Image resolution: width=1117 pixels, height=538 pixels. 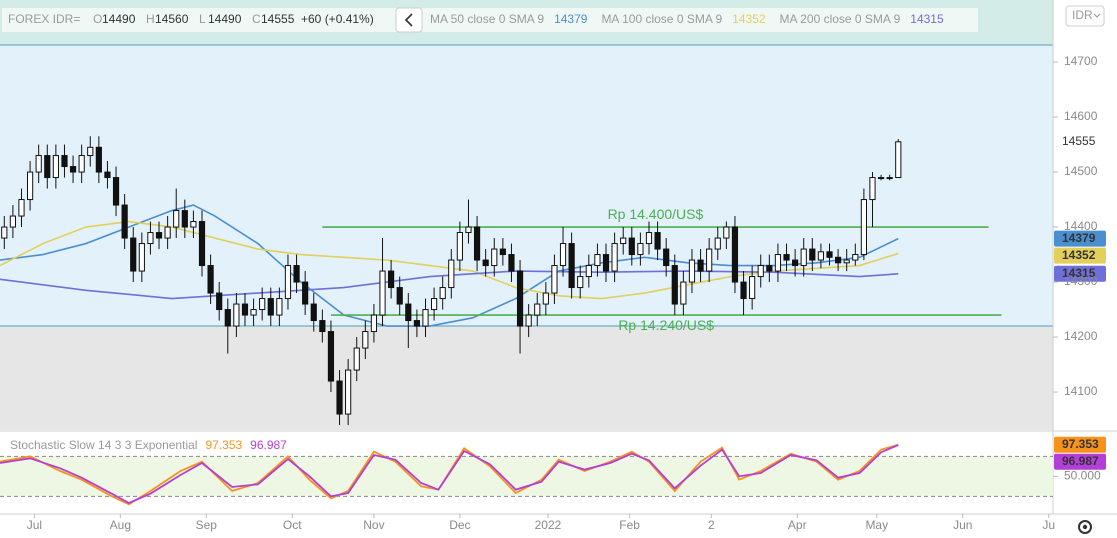 I want to click on currency-dropdown, so click(x=1085, y=16).